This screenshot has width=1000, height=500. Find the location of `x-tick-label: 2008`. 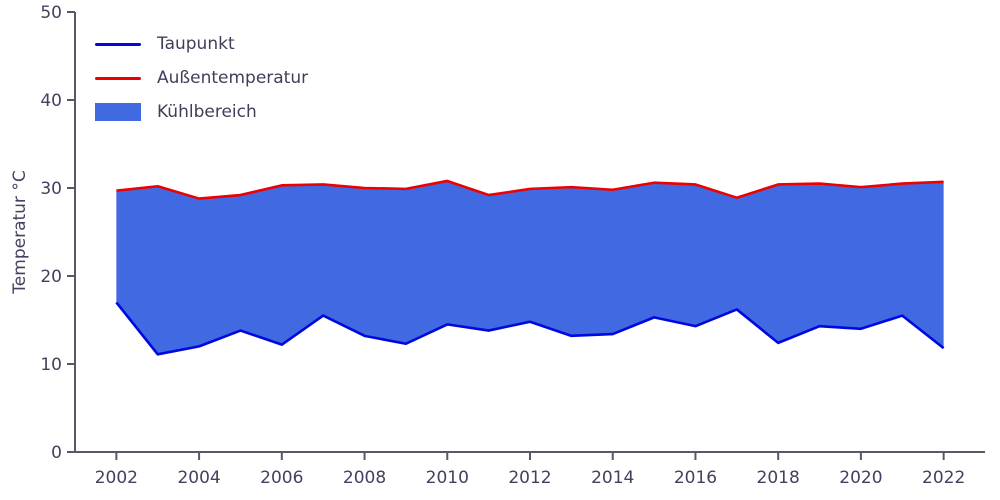

x-tick-label: 2008 is located at coordinates (364, 478).